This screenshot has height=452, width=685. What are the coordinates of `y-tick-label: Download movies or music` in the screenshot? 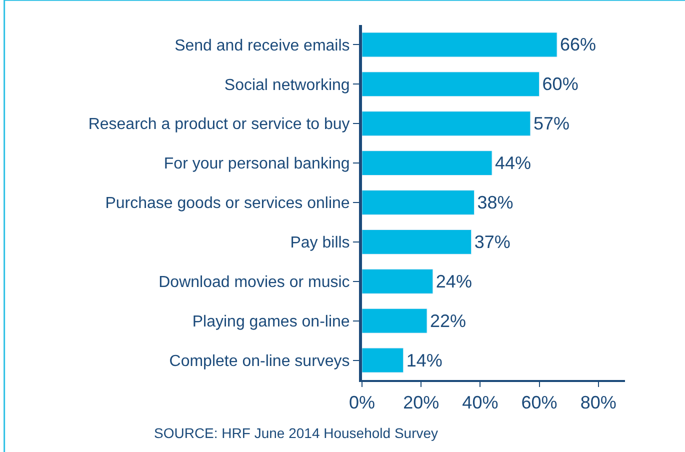 It's located at (254, 282).